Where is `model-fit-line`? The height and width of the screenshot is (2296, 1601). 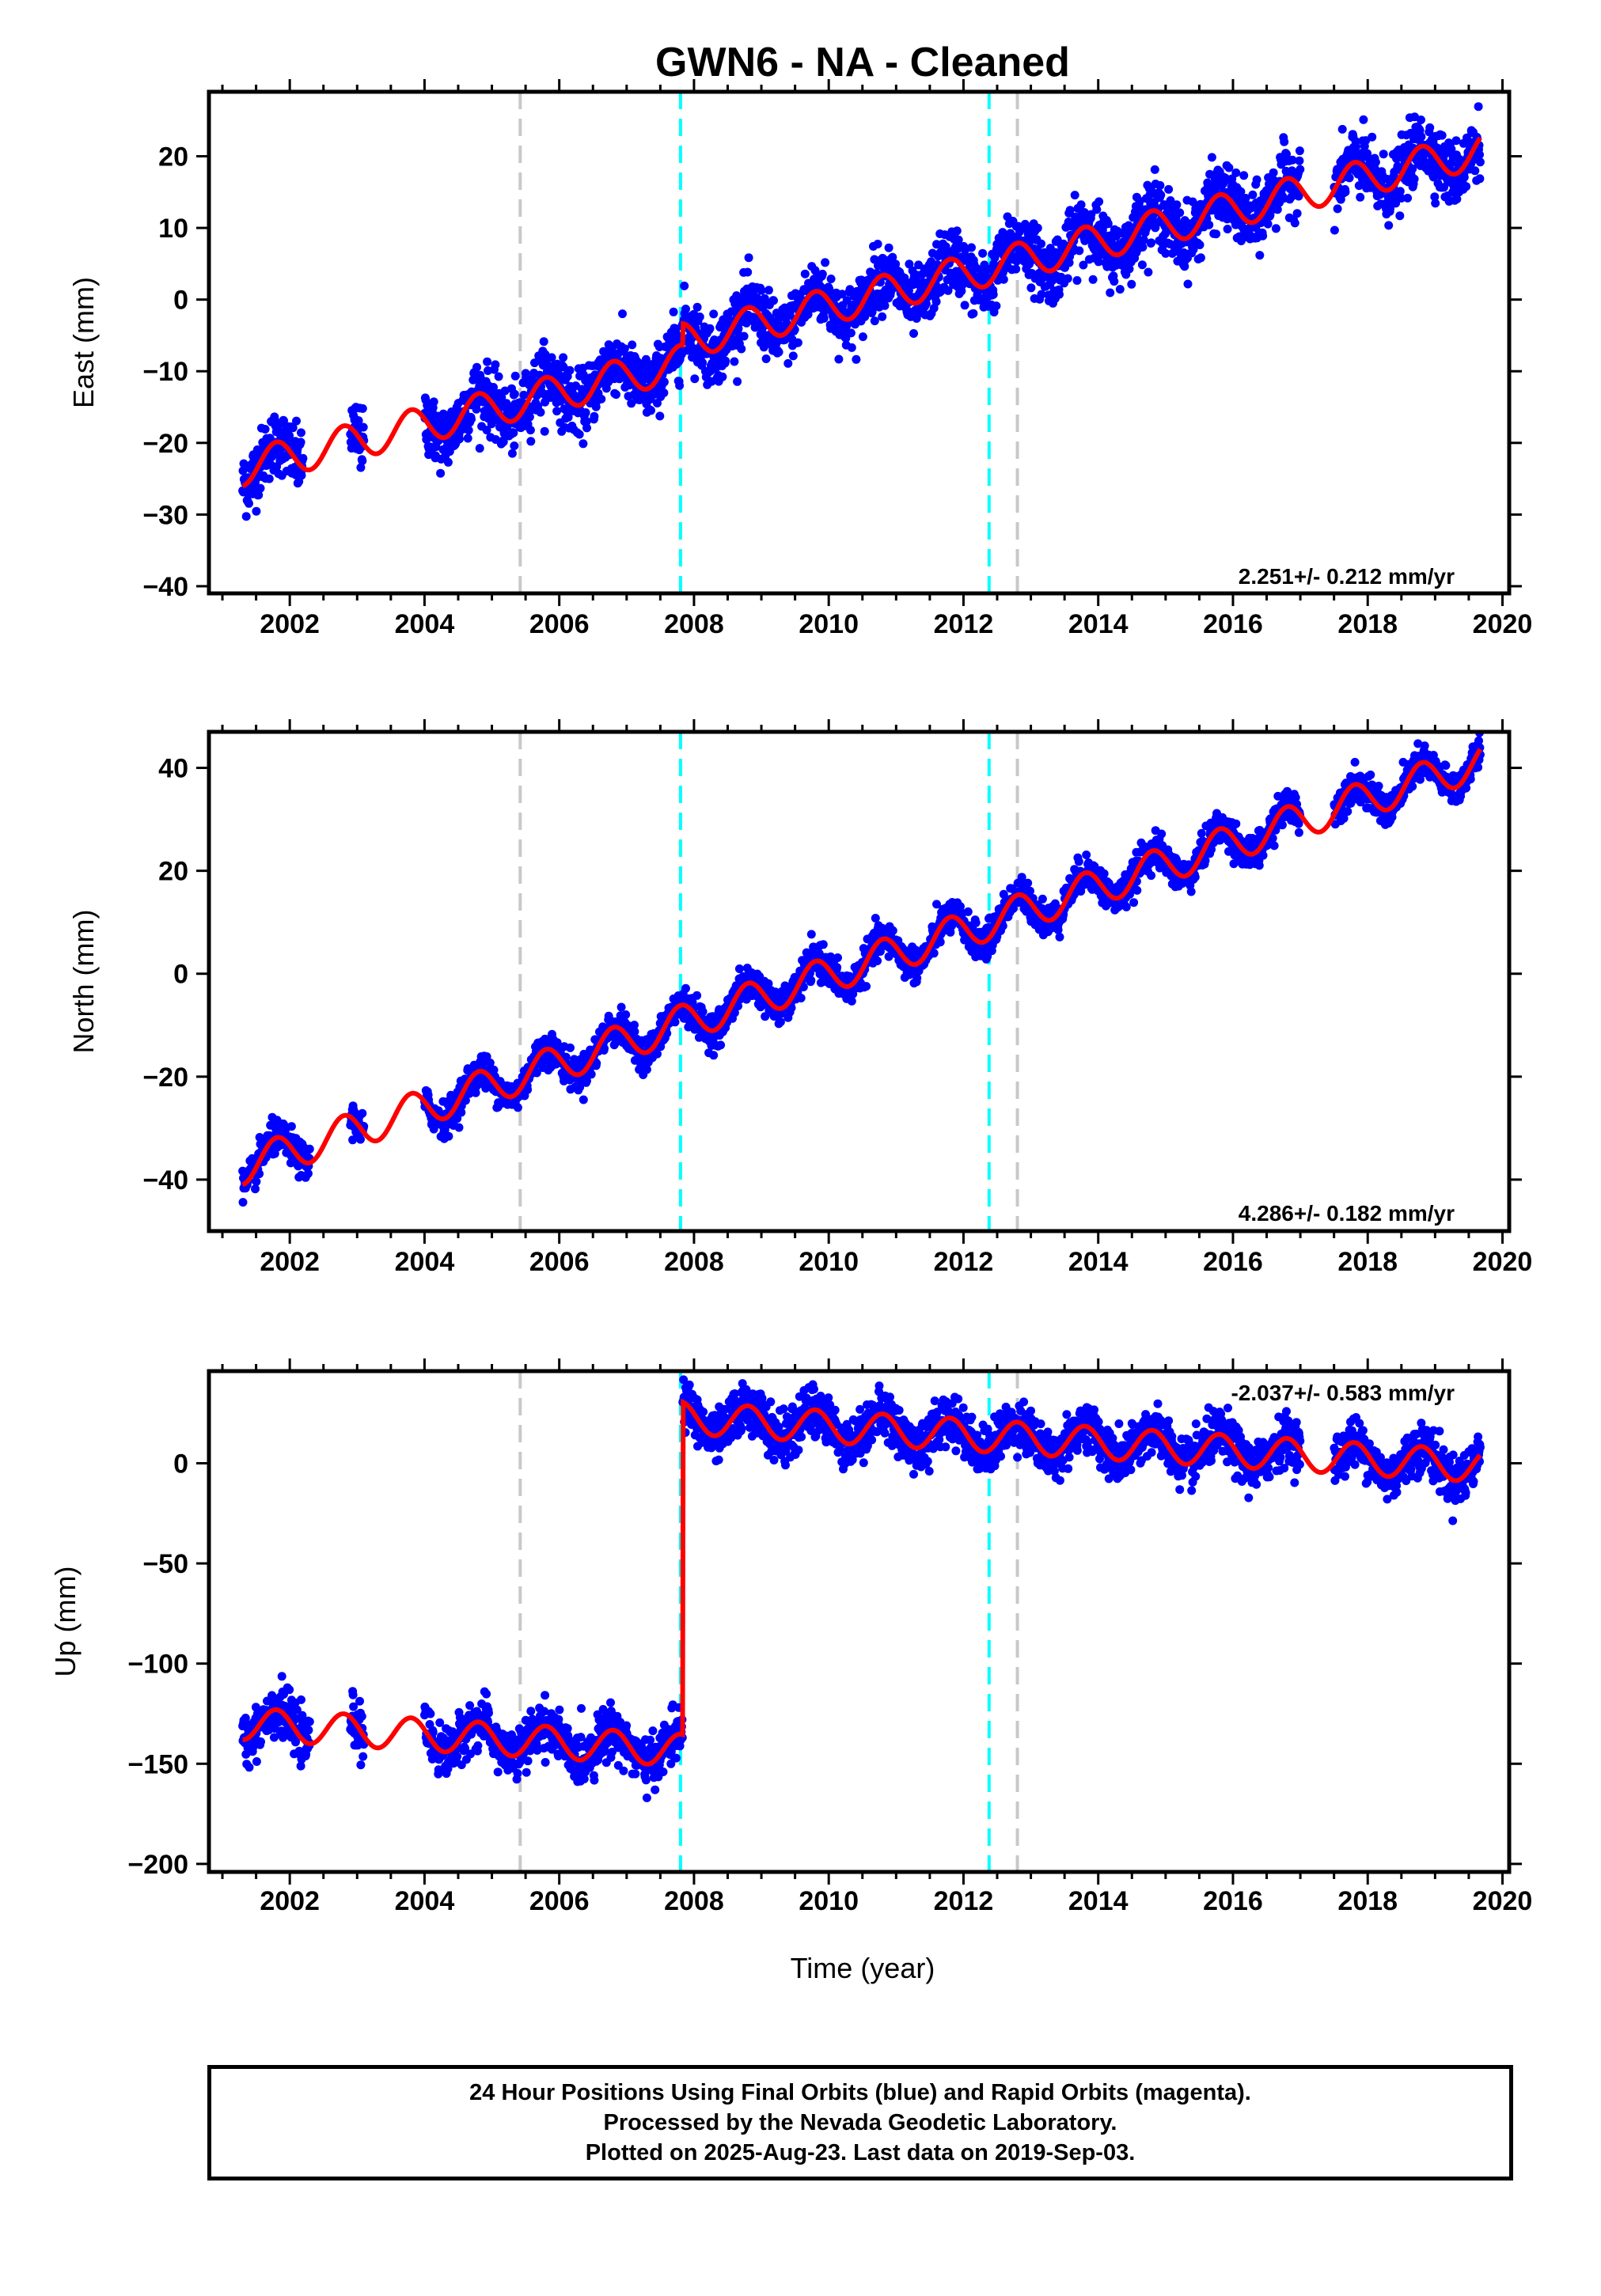
model-fit-line is located at coordinates (862, 312).